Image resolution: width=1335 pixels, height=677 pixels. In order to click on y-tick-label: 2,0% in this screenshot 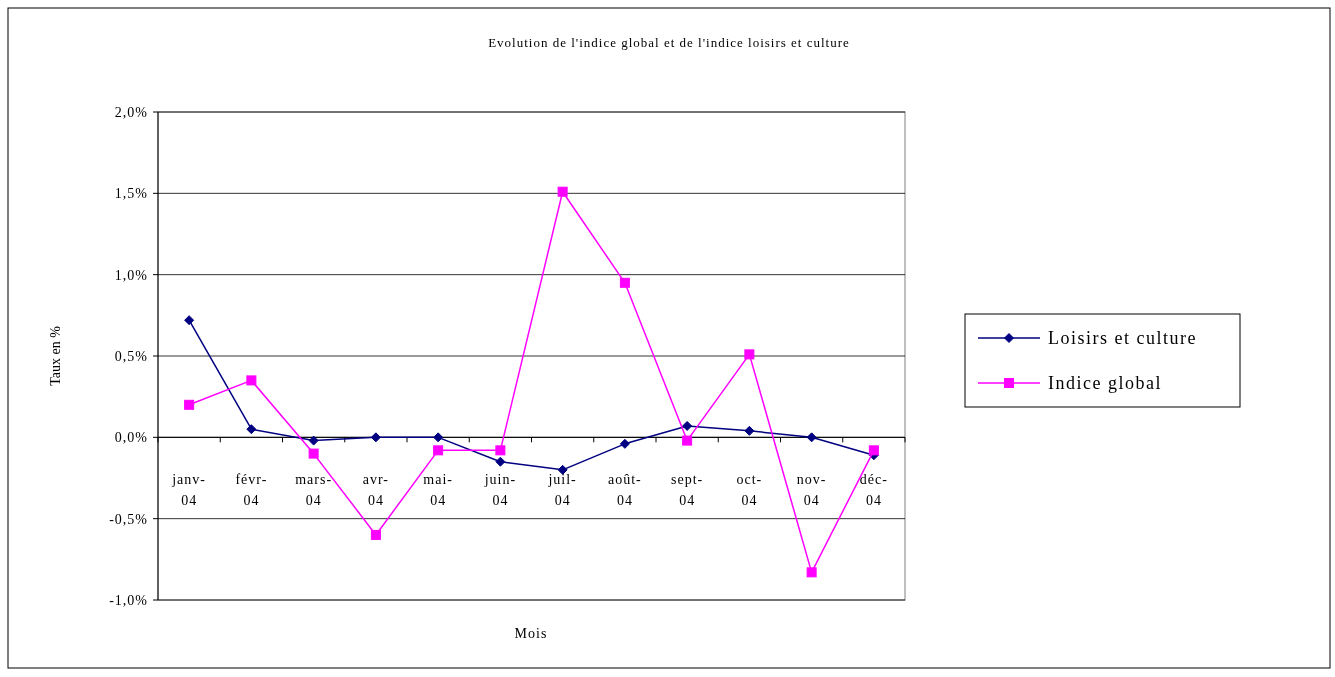, I will do `click(131, 112)`.